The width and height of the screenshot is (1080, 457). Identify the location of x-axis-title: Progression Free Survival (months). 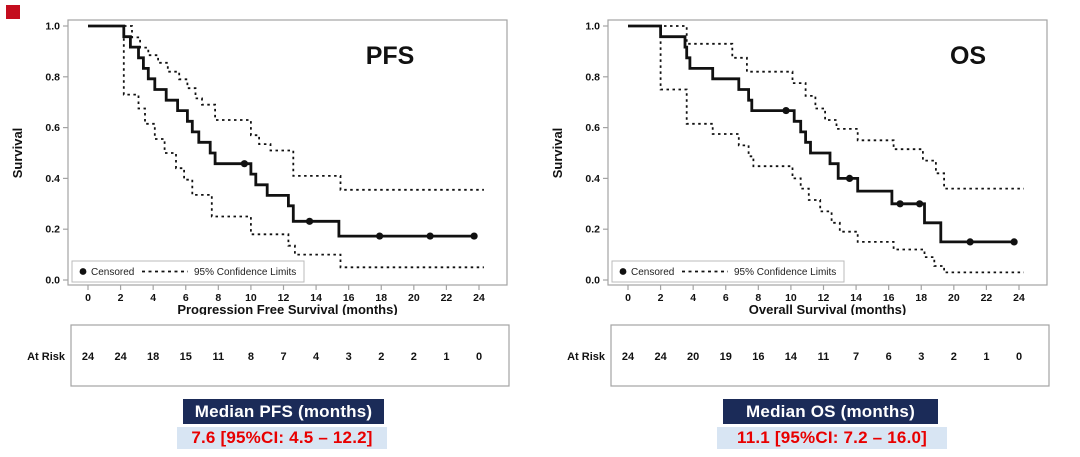
(287, 308).